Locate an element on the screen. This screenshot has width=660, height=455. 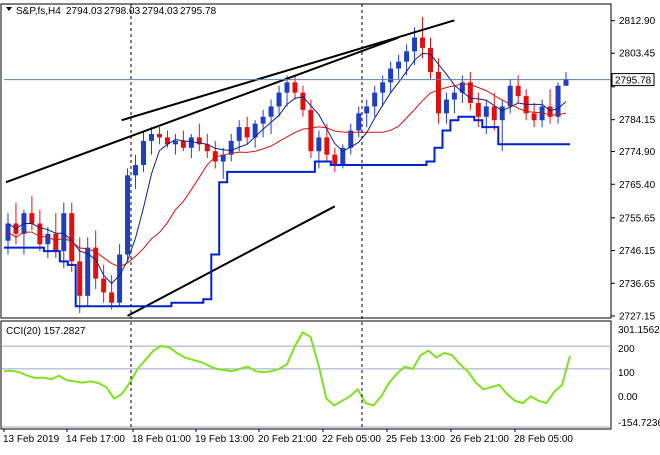
y-axis-tick-label: 2774.90 is located at coordinates (637, 152).